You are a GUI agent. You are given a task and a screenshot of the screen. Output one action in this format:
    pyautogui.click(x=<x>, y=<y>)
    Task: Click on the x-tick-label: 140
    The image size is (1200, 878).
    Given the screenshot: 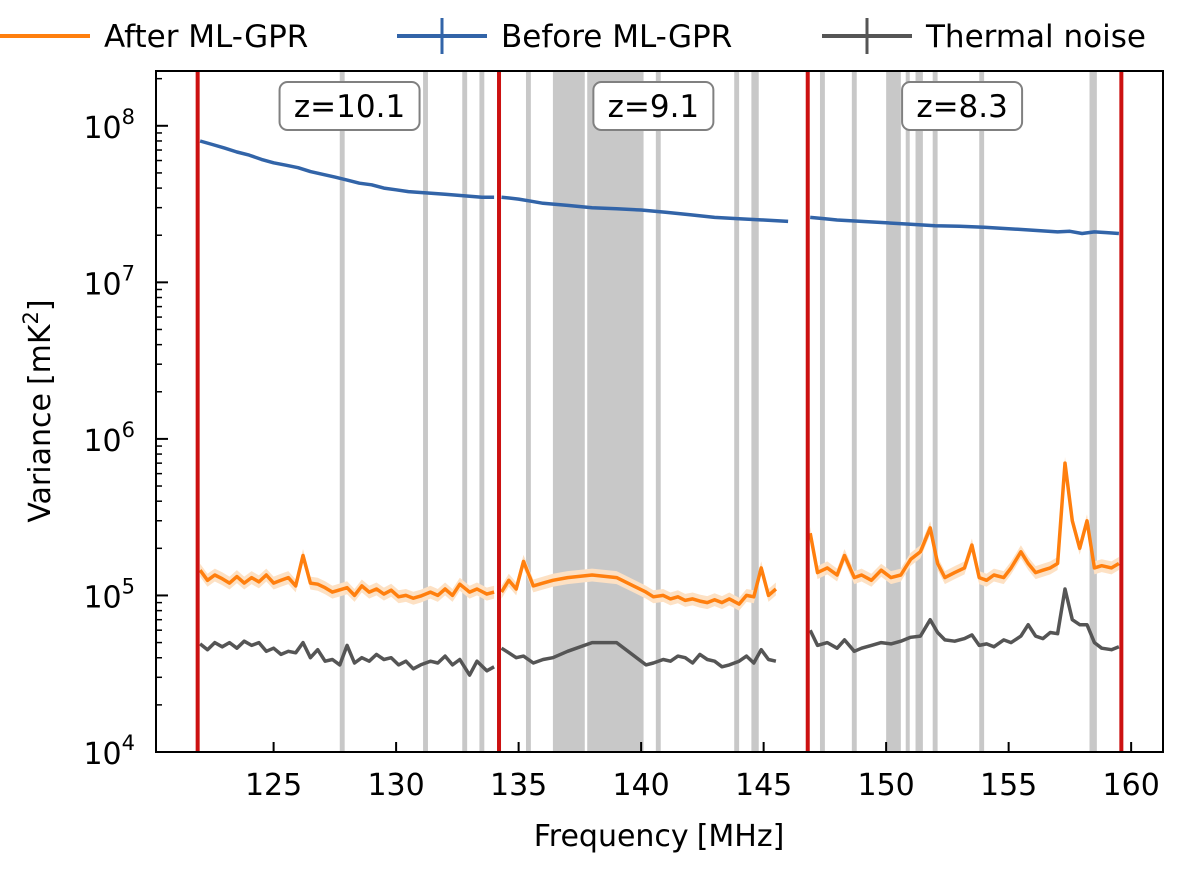 What is the action you would take?
    pyautogui.click(x=640, y=785)
    